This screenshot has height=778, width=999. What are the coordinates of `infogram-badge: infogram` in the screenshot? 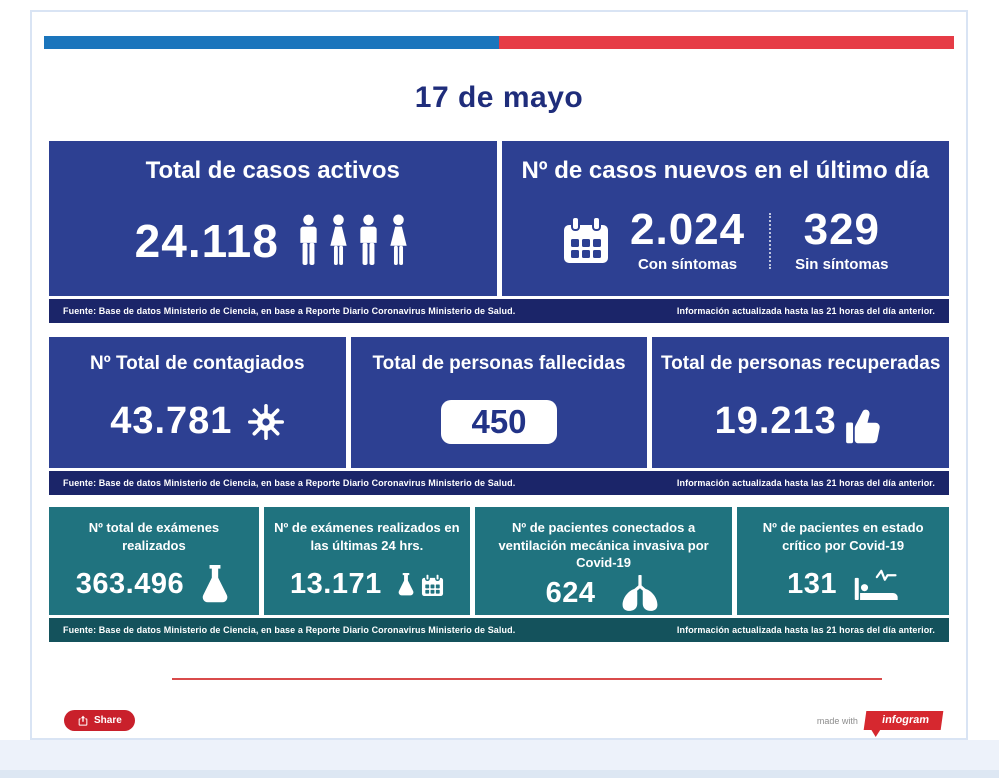 It's located at (903, 720).